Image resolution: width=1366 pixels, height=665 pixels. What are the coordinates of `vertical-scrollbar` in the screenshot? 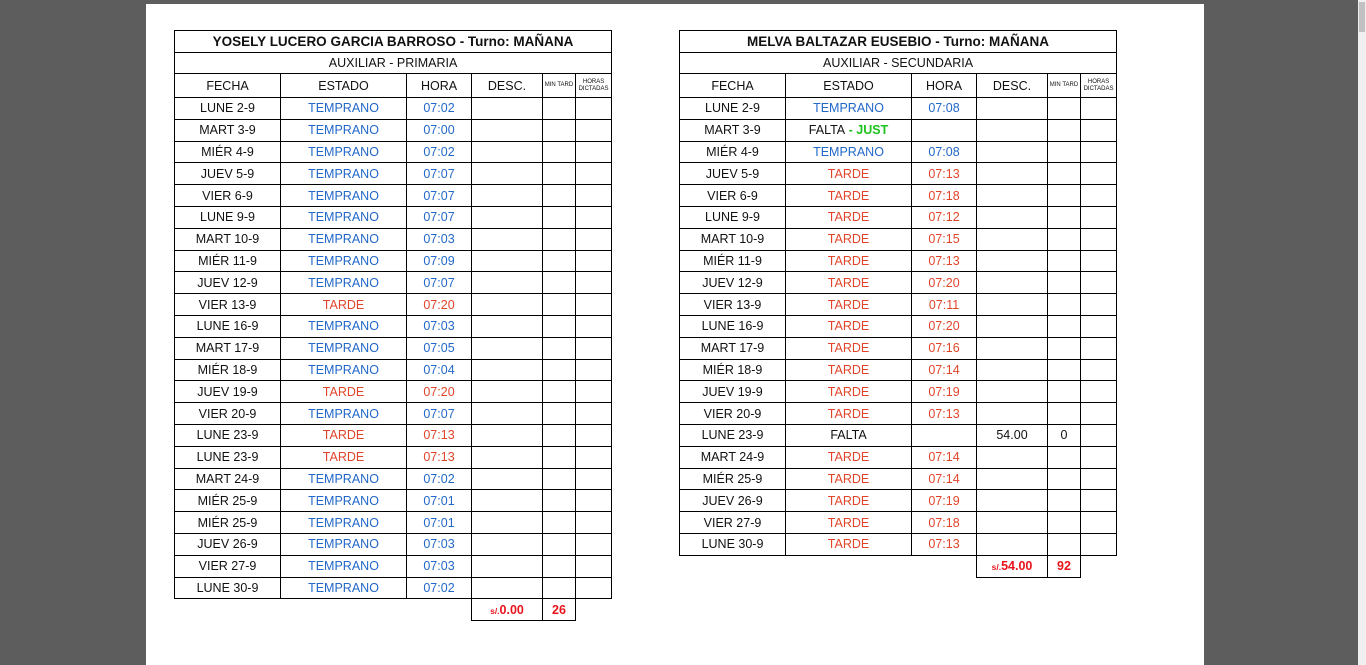 It's located at (1362, 332).